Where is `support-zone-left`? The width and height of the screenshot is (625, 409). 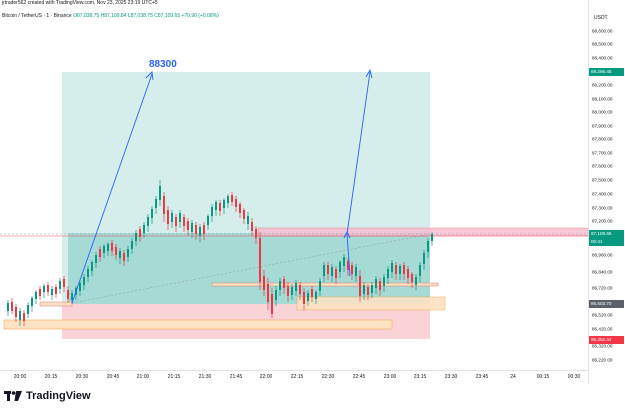
support-zone-left is located at coordinates (198, 324).